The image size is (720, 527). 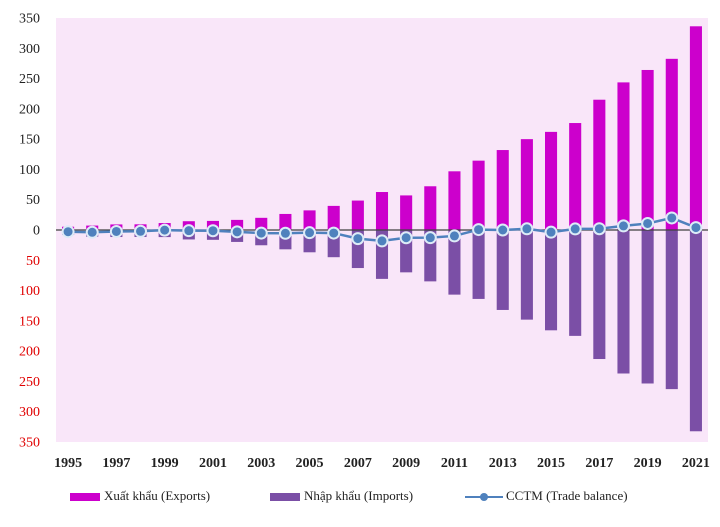 What do you see at coordinates (68, 232) in the screenshot?
I see `trade-balance-point-1995` at bounding box center [68, 232].